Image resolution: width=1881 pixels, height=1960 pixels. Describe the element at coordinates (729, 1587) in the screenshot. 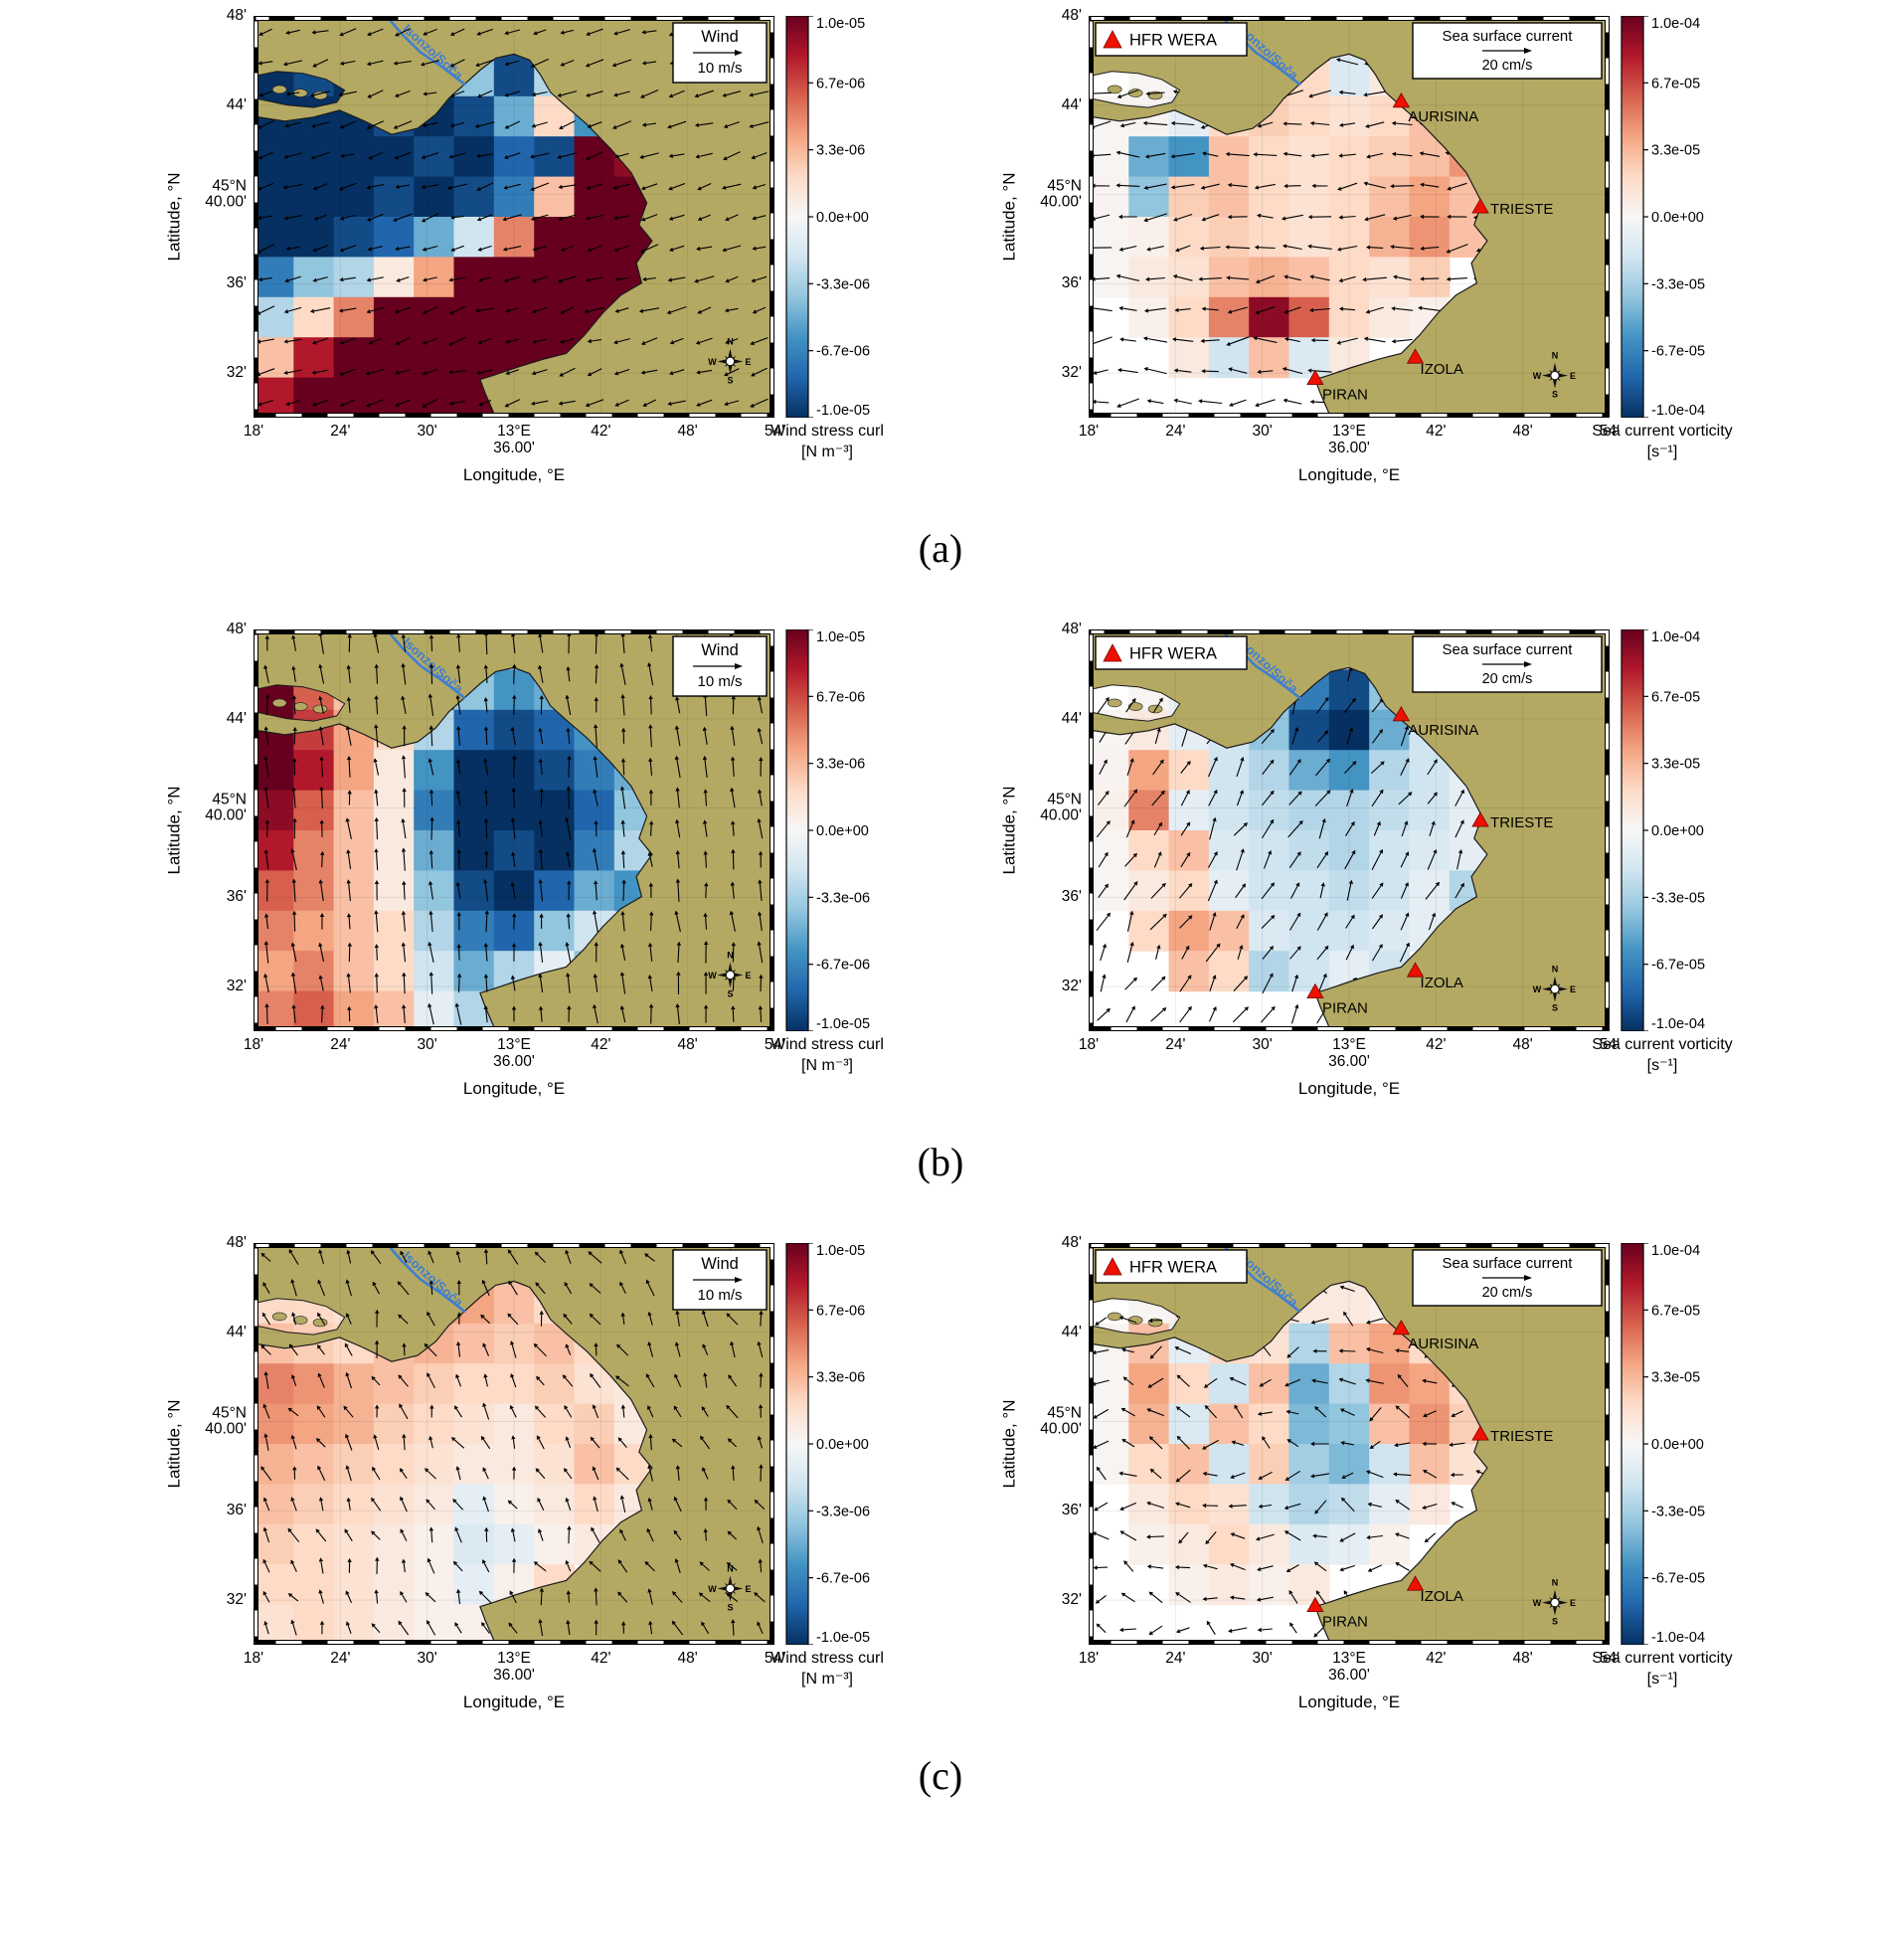

I see `compass-rose-icon: N E SW` at that location.